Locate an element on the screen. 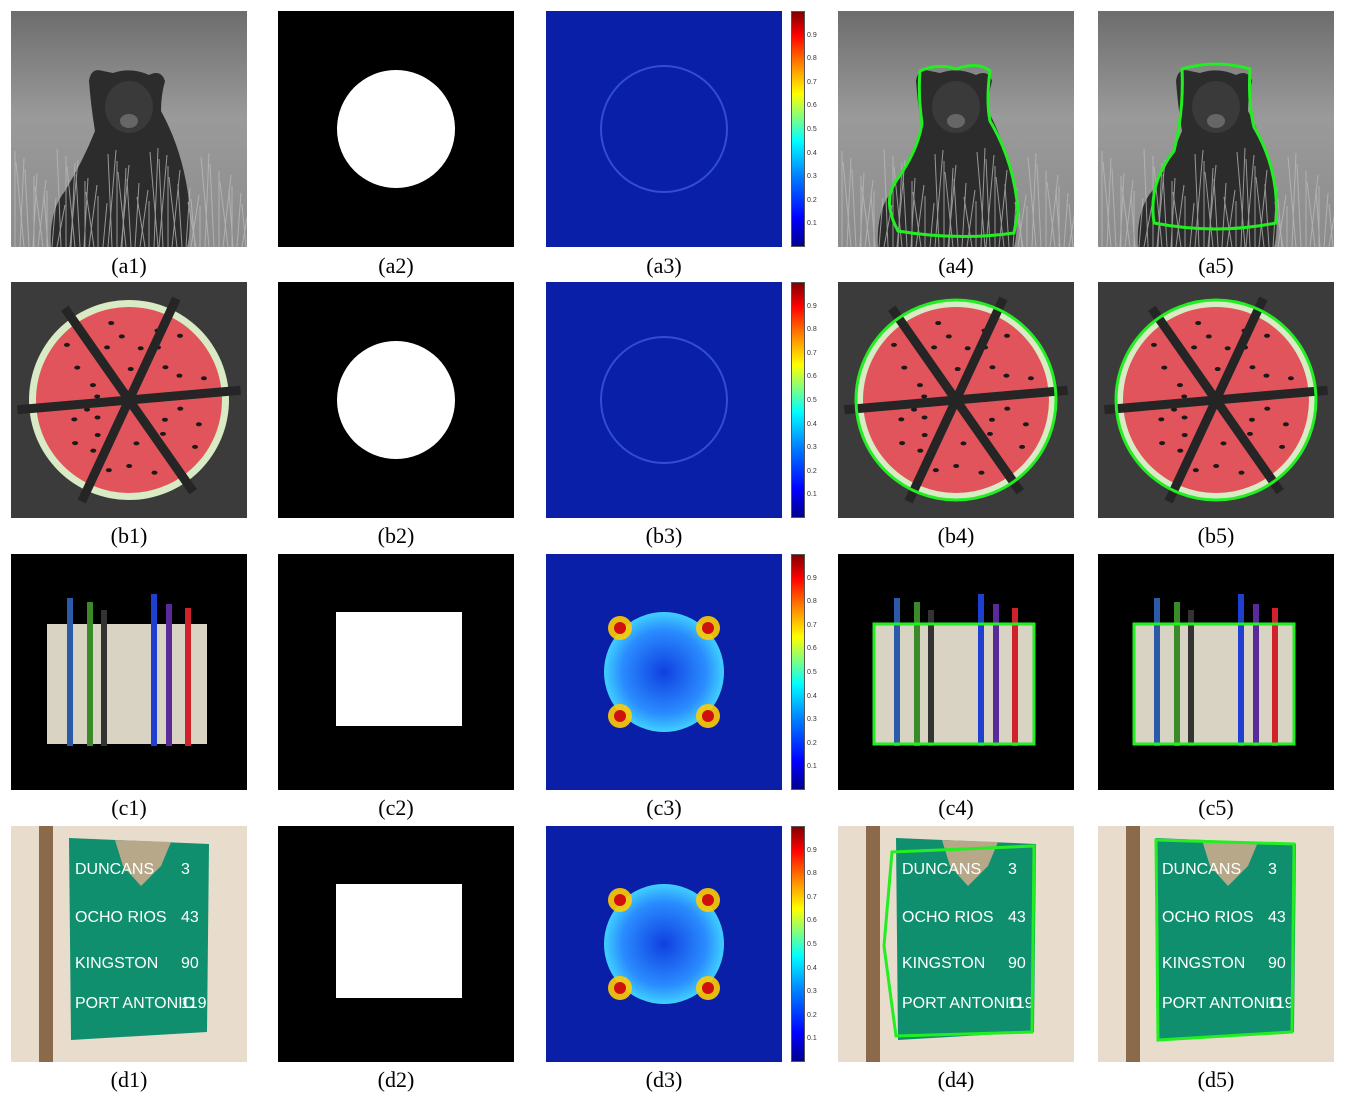  panel-a2 is located at coordinates (396, 129).